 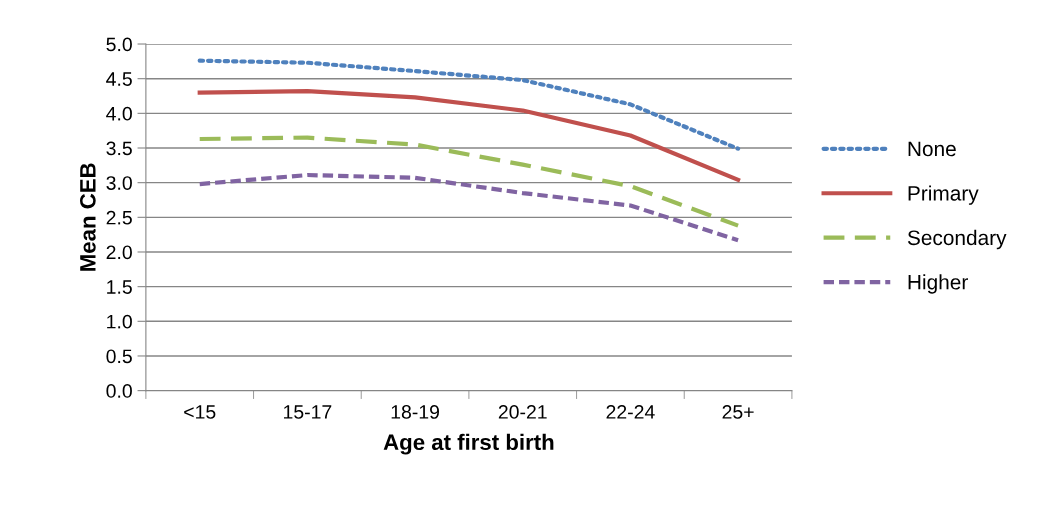 What do you see at coordinates (738, 412) in the screenshot?
I see `x-tick-label: 25+` at bounding box center [738, 412].